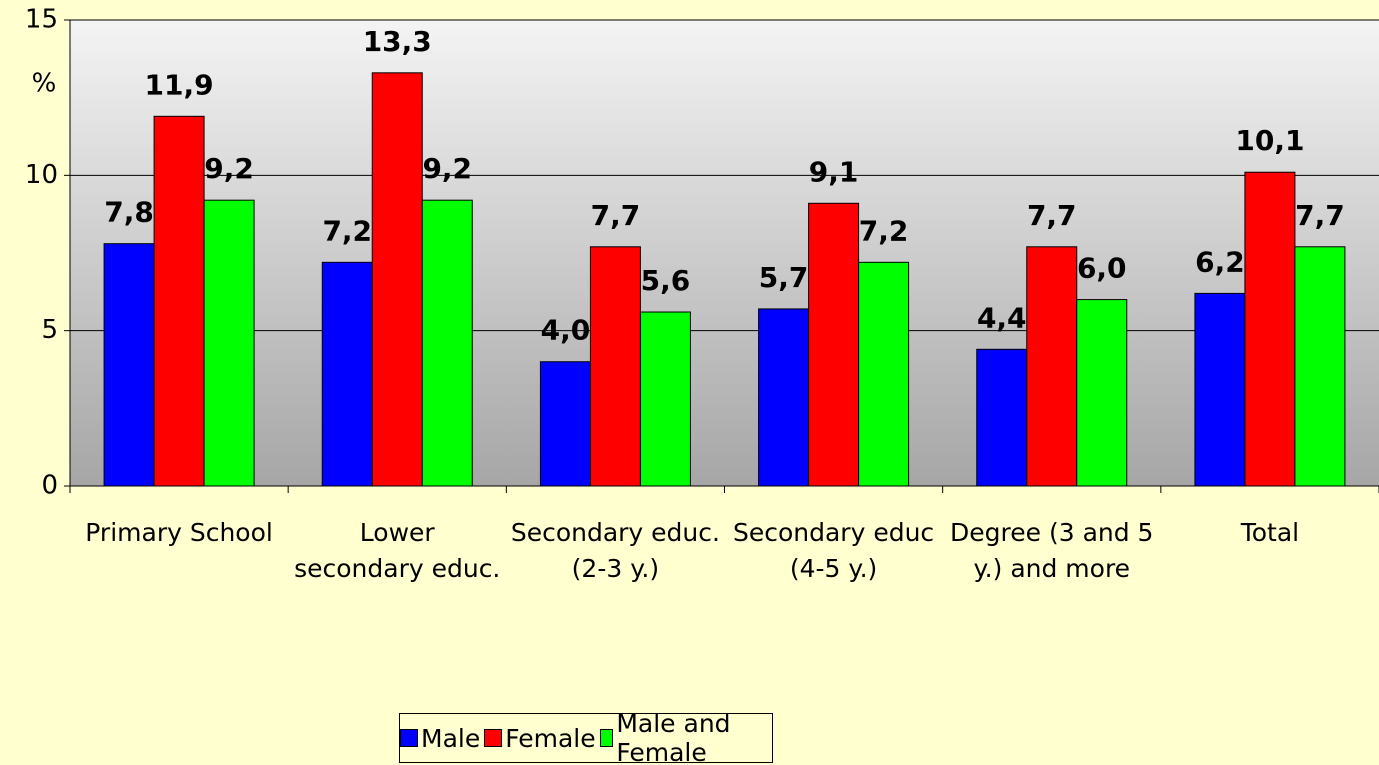 This screenshot has width=1379, height=765. I want to click on data-label: 4,0, so click(566, 330).